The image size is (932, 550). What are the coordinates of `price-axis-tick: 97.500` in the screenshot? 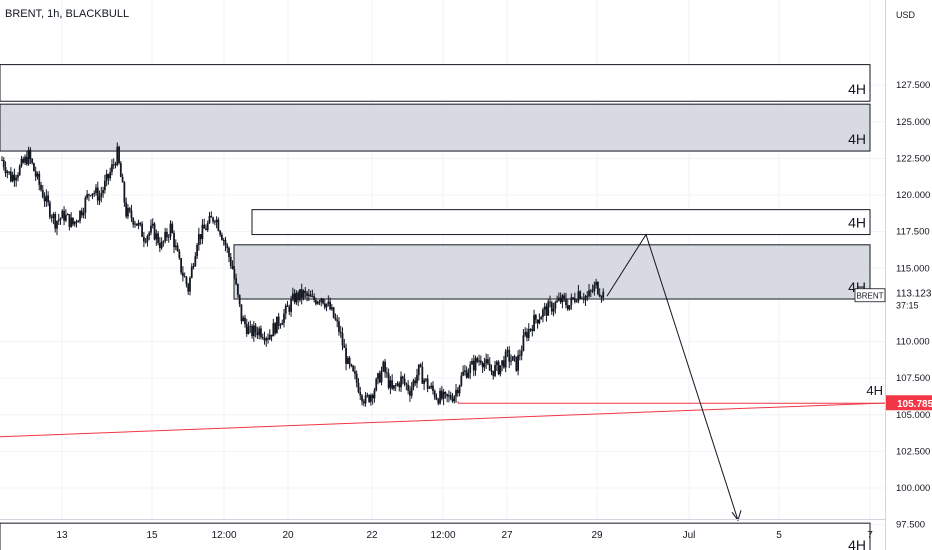 It's located at (910, 525).